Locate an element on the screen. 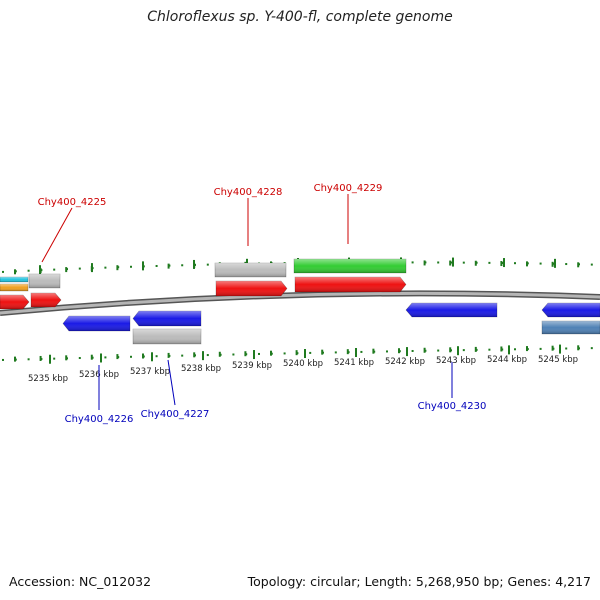  gene-label-forward: Chy400_4229 is located at coordinates (348, 188).